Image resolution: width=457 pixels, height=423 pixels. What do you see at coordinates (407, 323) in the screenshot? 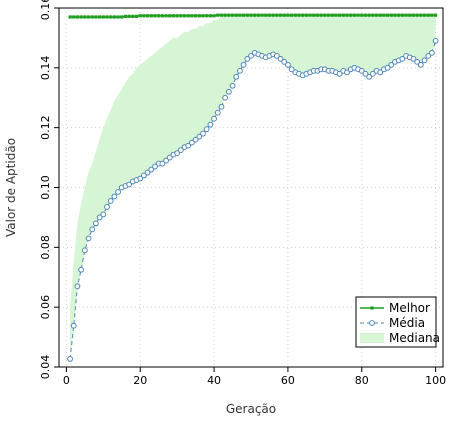
I see `legend-label: Média` at bounding box center [407, 323].